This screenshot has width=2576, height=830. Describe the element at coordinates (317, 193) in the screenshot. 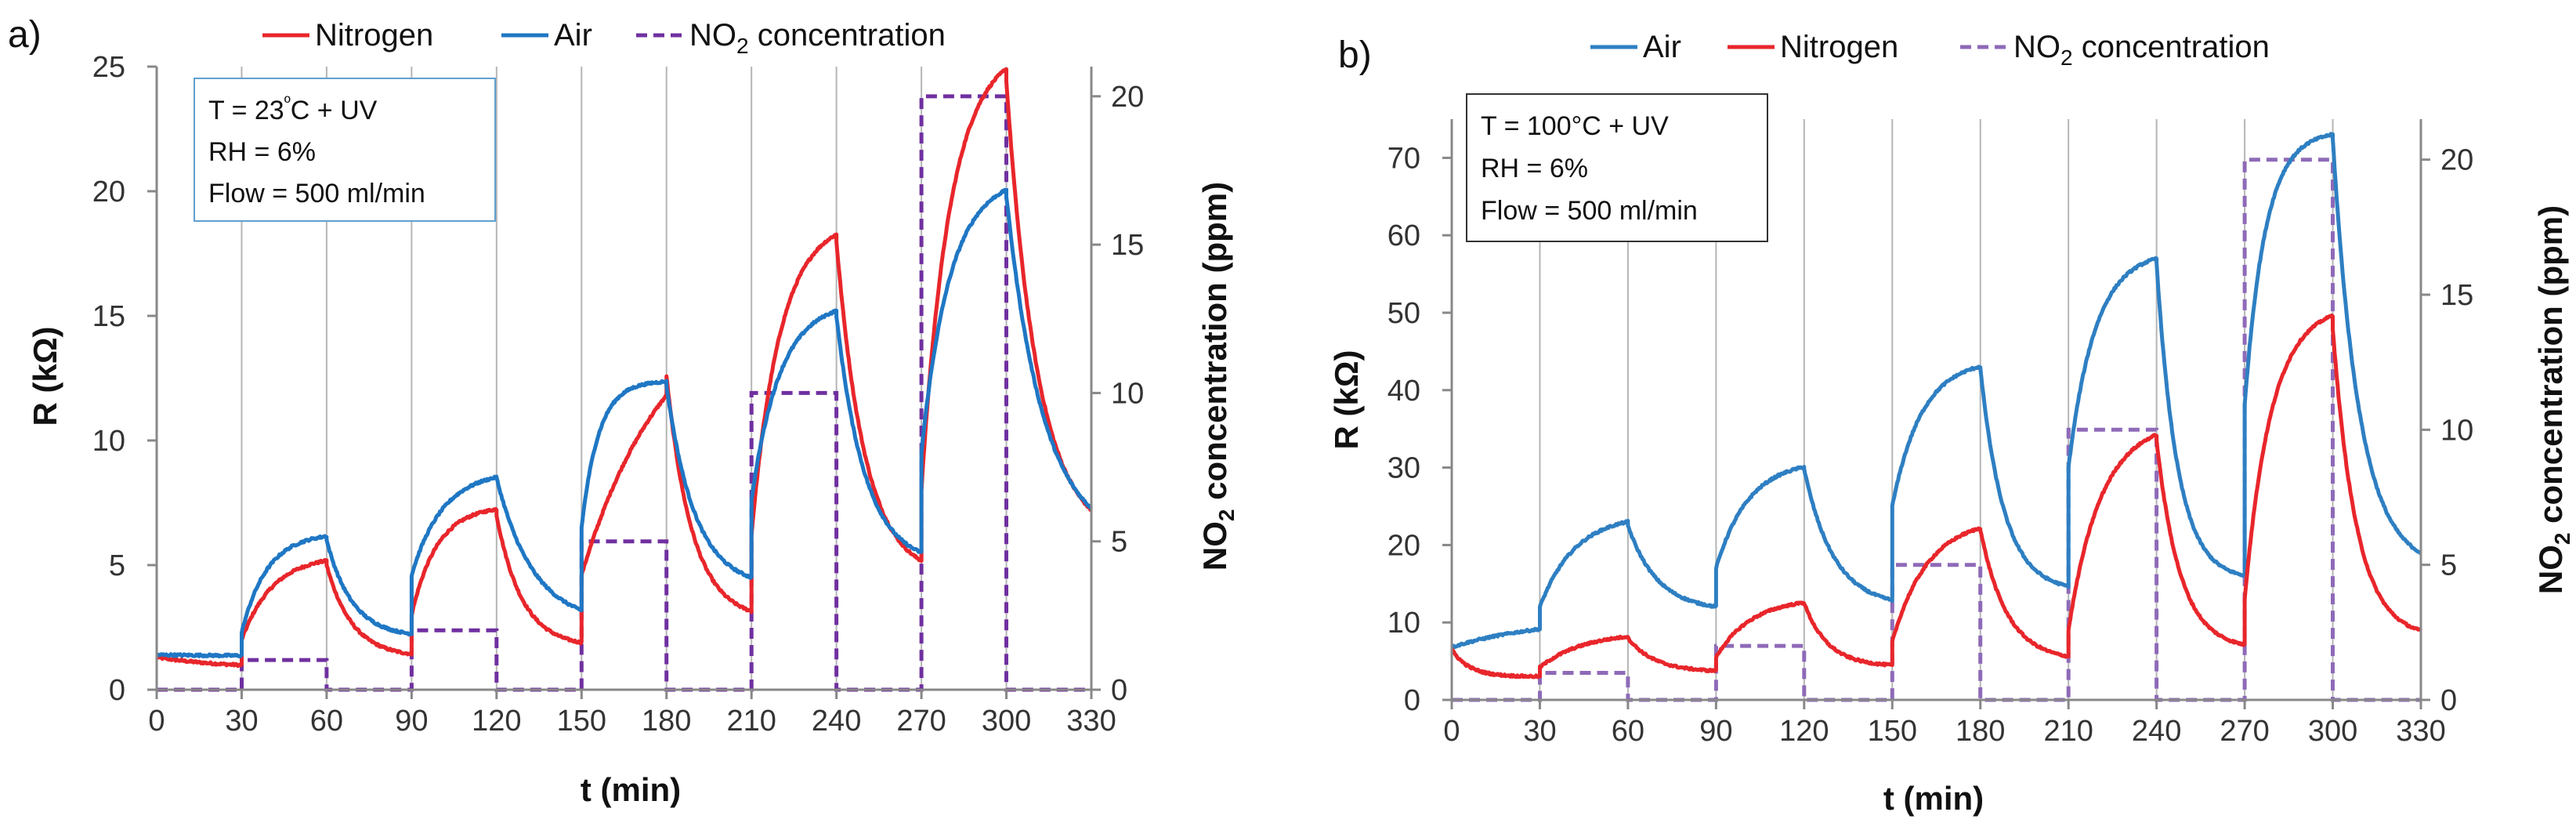

I see `annotation-flow-a: Flow = 500 ml/min` at that location.